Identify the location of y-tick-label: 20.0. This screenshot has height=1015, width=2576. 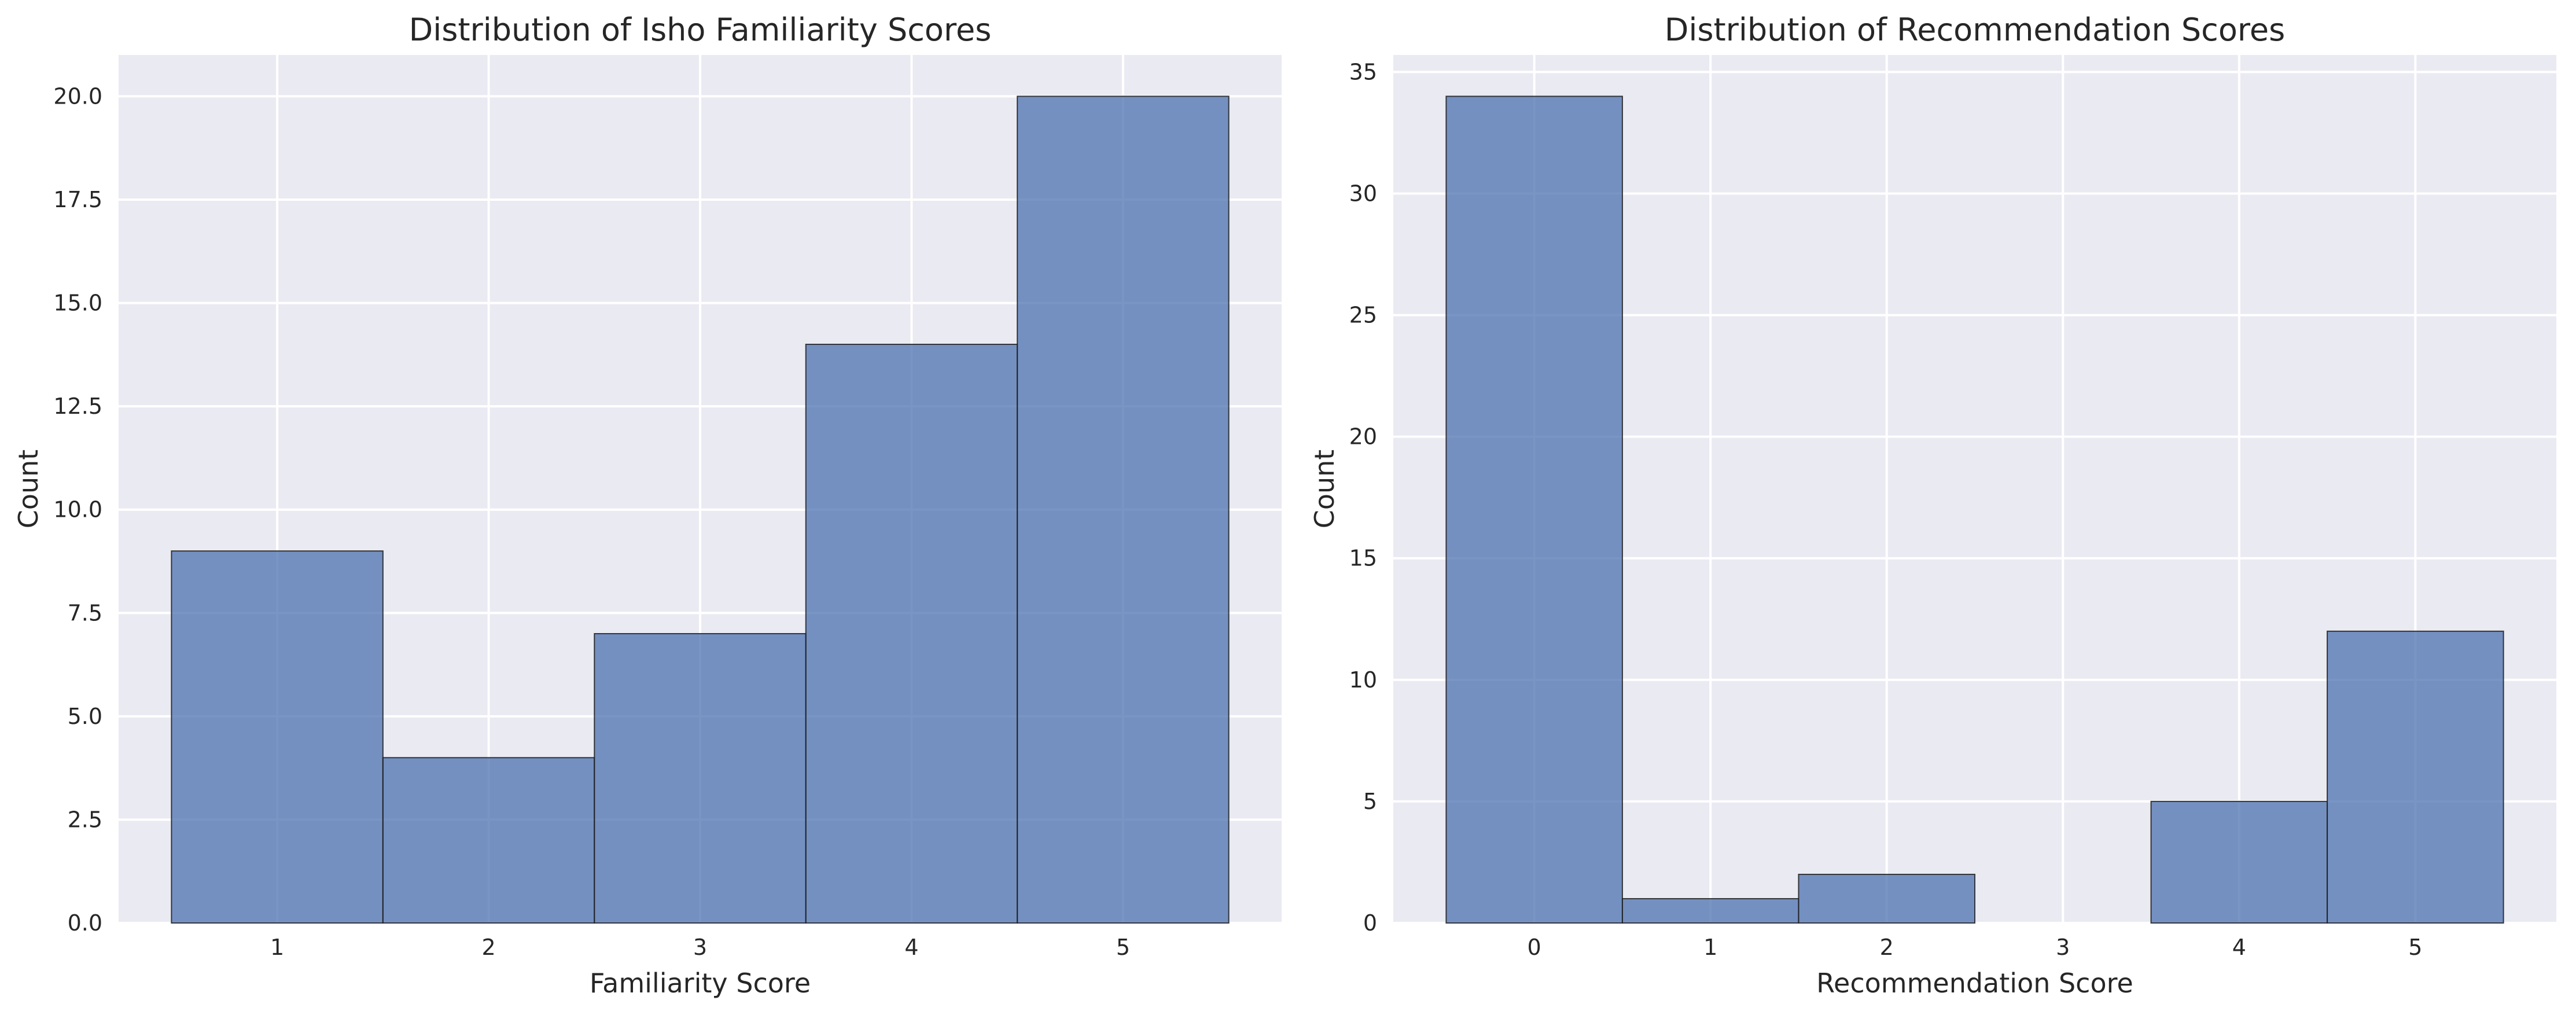
(77, 96).